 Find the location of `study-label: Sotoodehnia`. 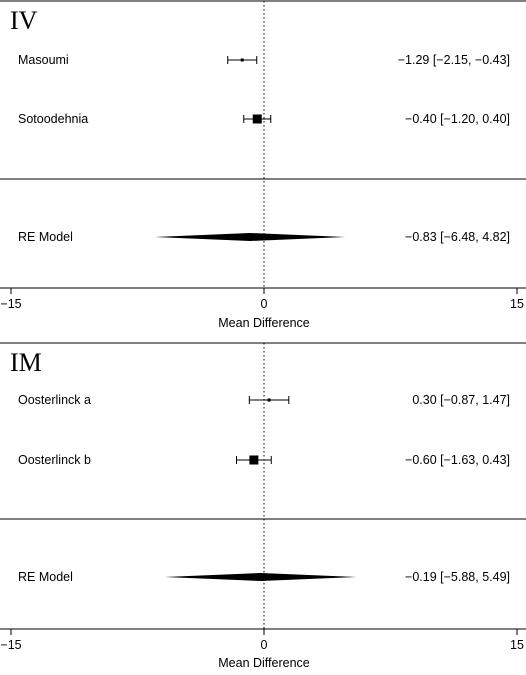

study-label: Sotoodehnia is located at coordinates (53, 119).